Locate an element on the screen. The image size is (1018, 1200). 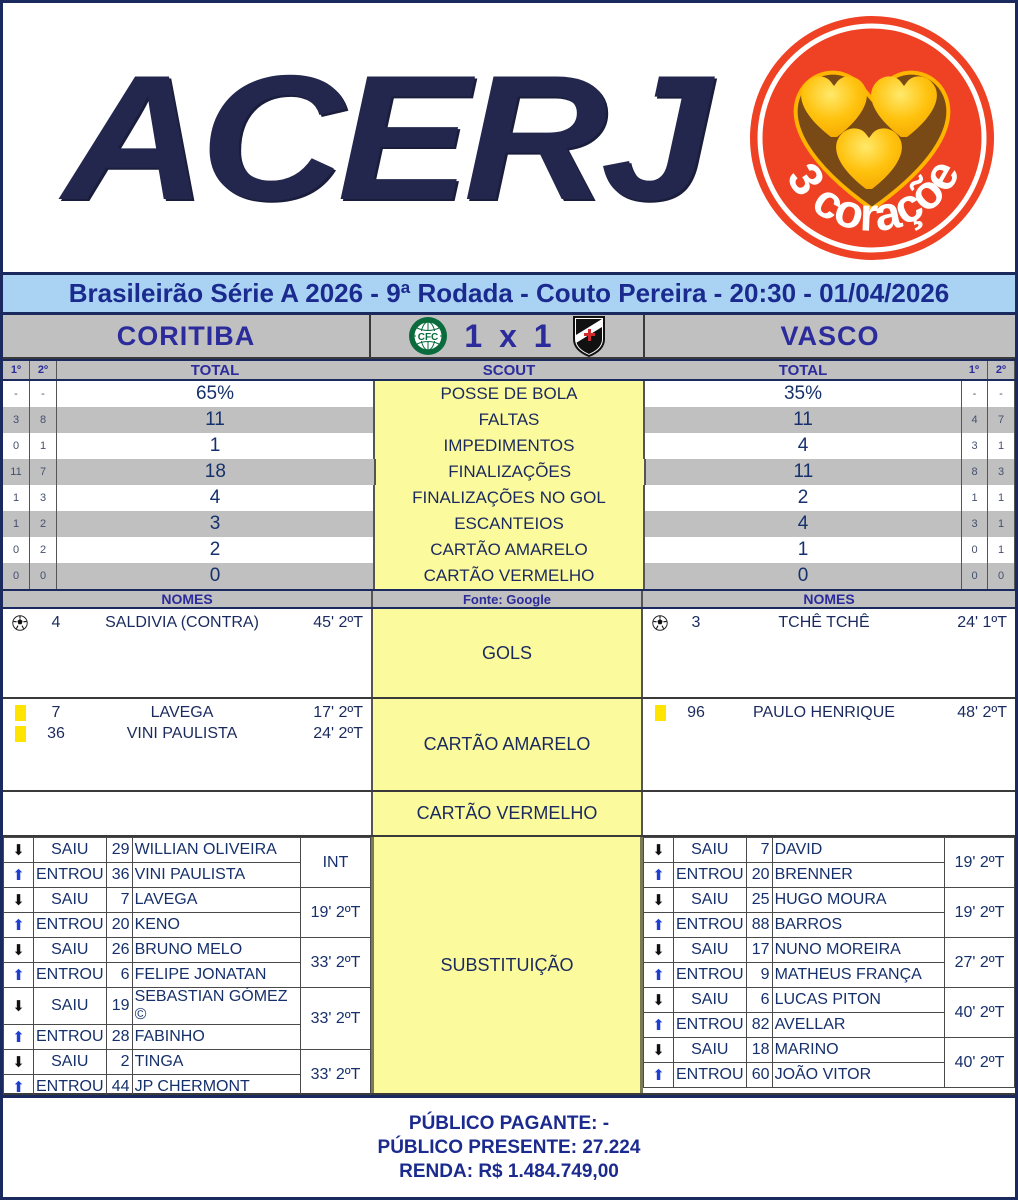
substitution-row-out: ⬇ SAIU 7 DAVID 19' 2ºT is located at coordinates (829, 862).